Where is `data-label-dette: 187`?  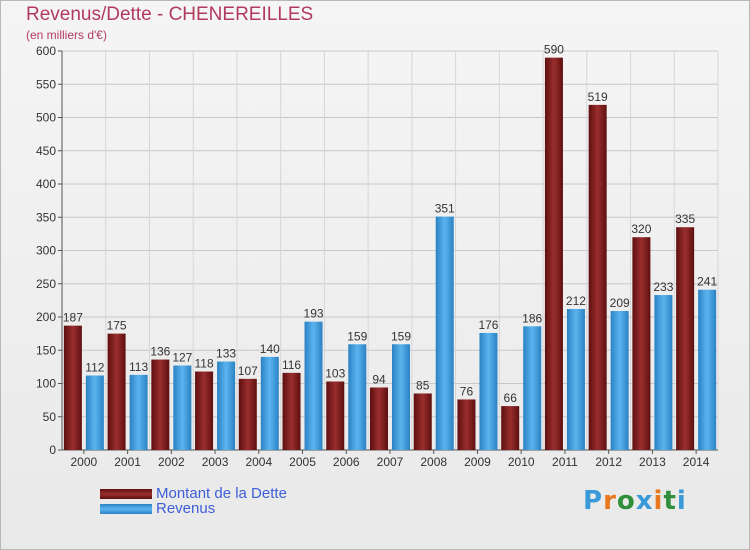 data-label-dette: 187 is located at coordinates (73, 318).